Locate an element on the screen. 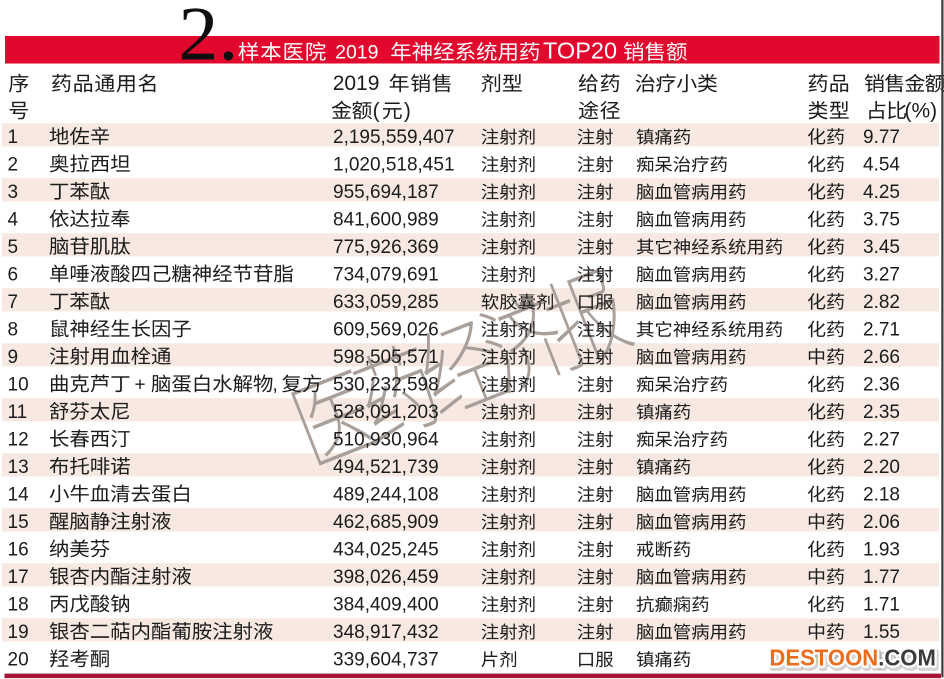 Image resolution: width=944 pixels, height=679 pixels. svg-text: 13 is located at coordinates (18, 467).